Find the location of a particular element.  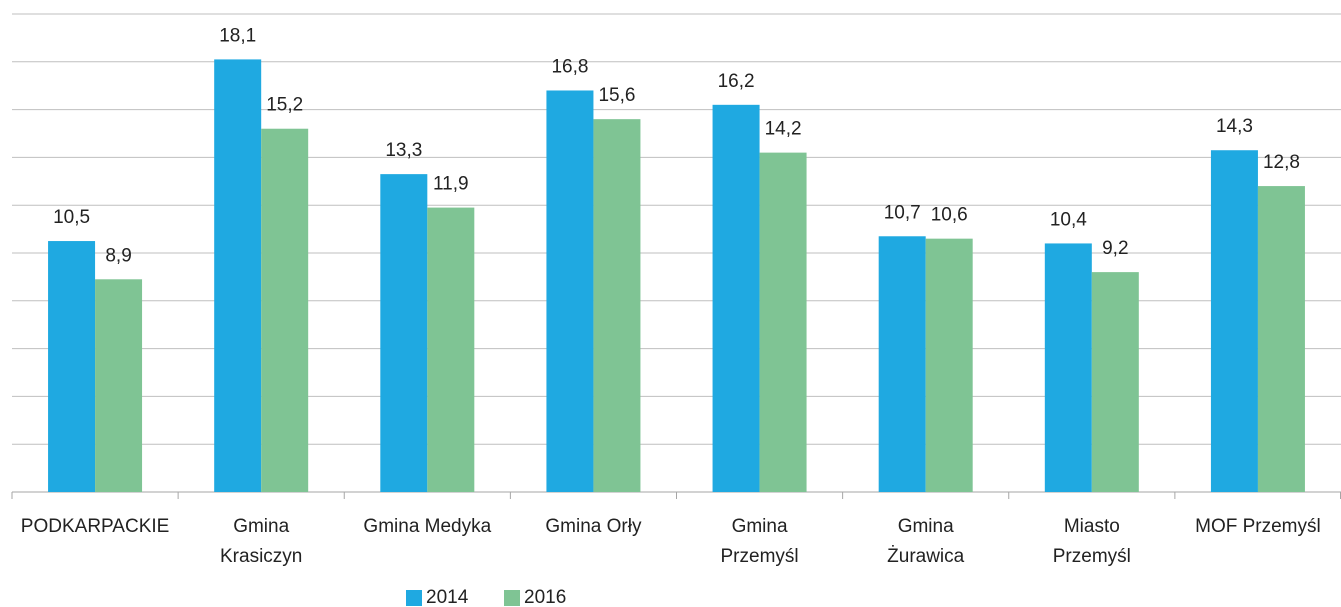

data-label: 10,4 is located at coordinates (1068, 219).